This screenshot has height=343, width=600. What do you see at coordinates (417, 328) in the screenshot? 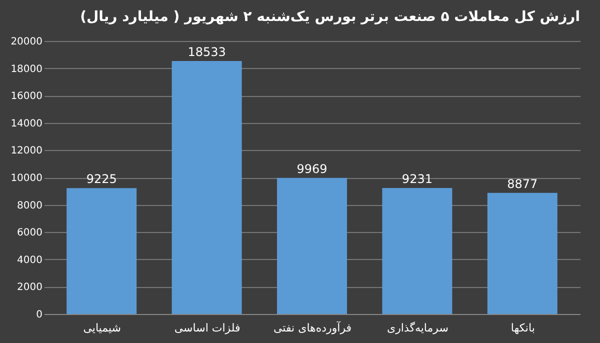
I see `x-tick-label: سرمایه‌گذاری` at bounding box center [417, 328].